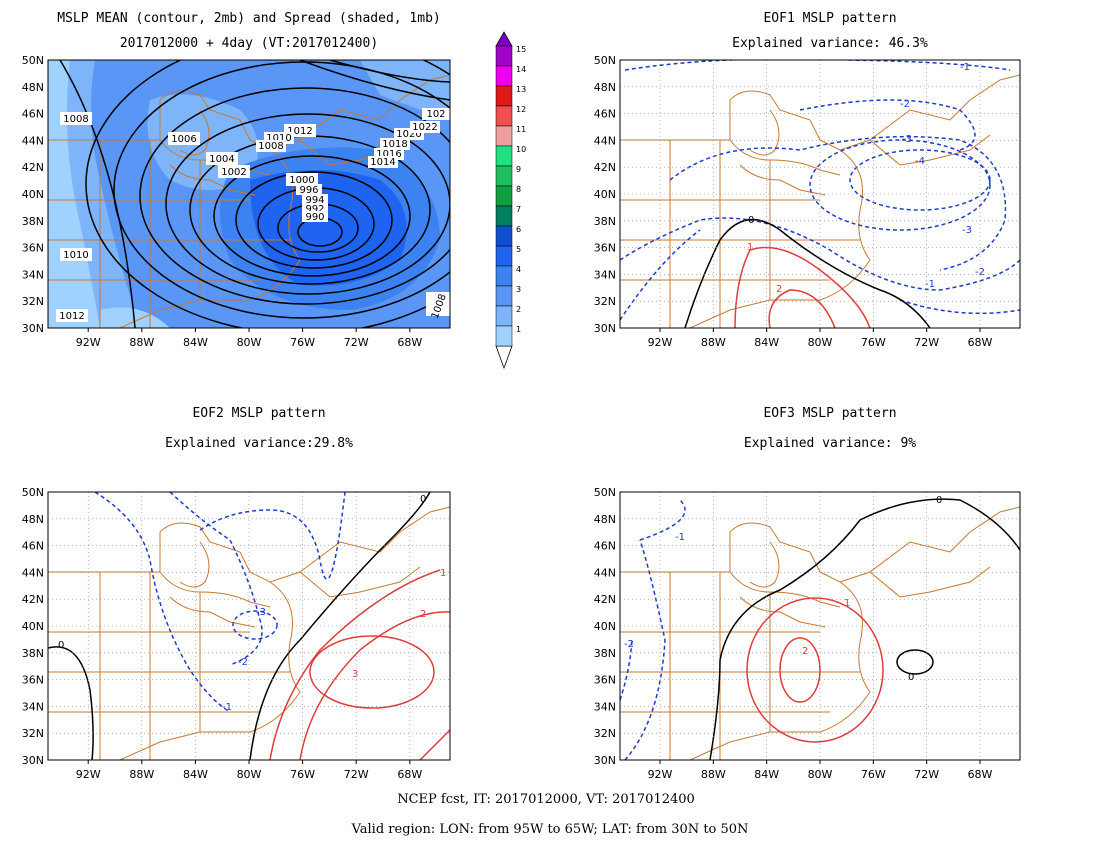 This screenshot has width=1100, height=850. What do you see at coordinates (258, 413) in the screenshot?
I see `eof2-title: EOF2 MSLP pattern` at bounding box center [258, 413].